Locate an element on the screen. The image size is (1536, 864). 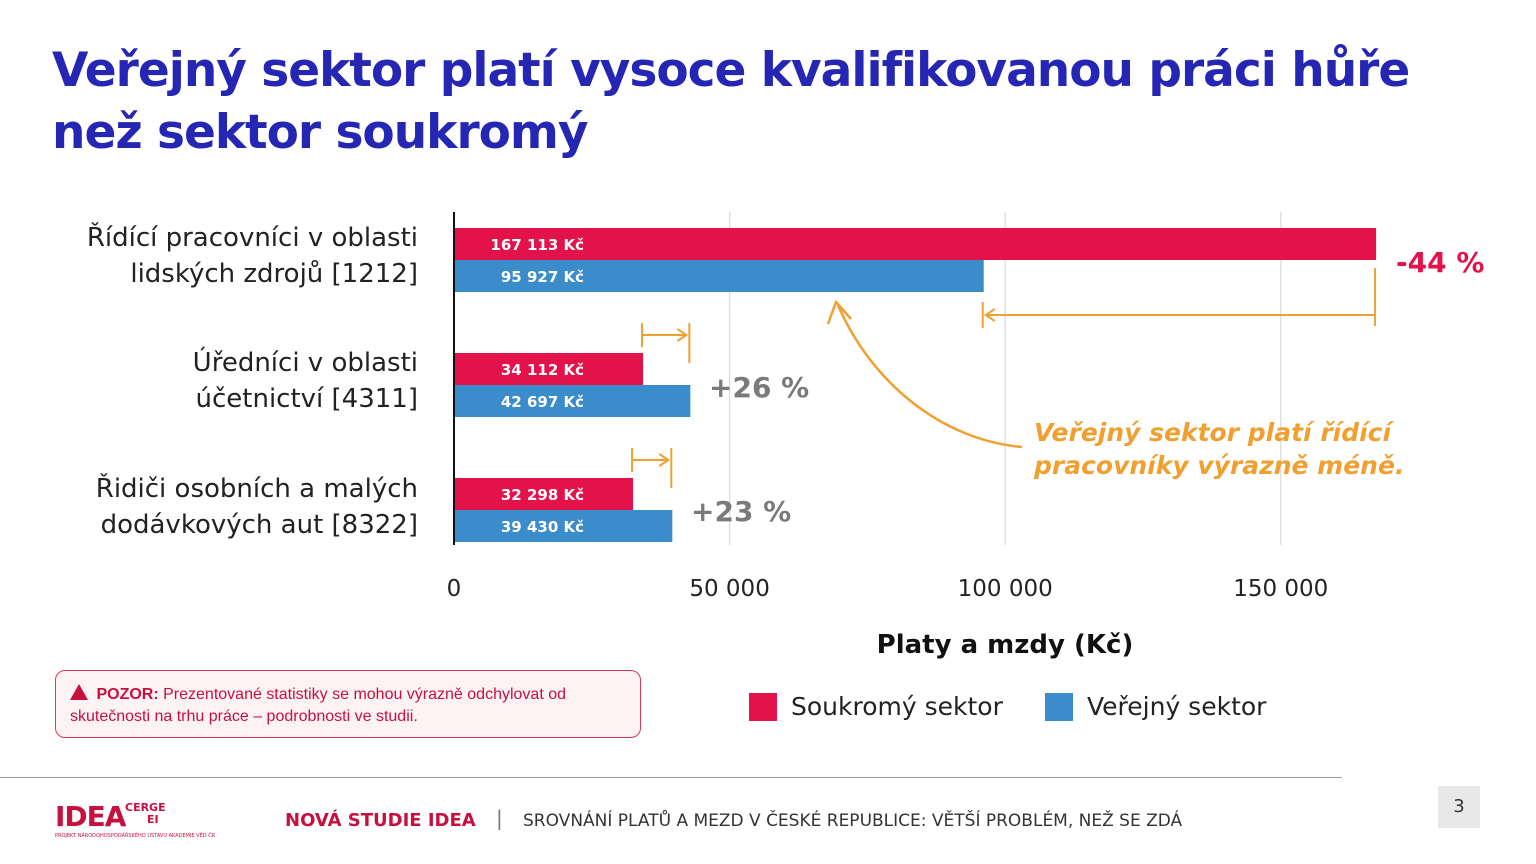
logo-cerge: CERGE is located at coordinates (145, 807).